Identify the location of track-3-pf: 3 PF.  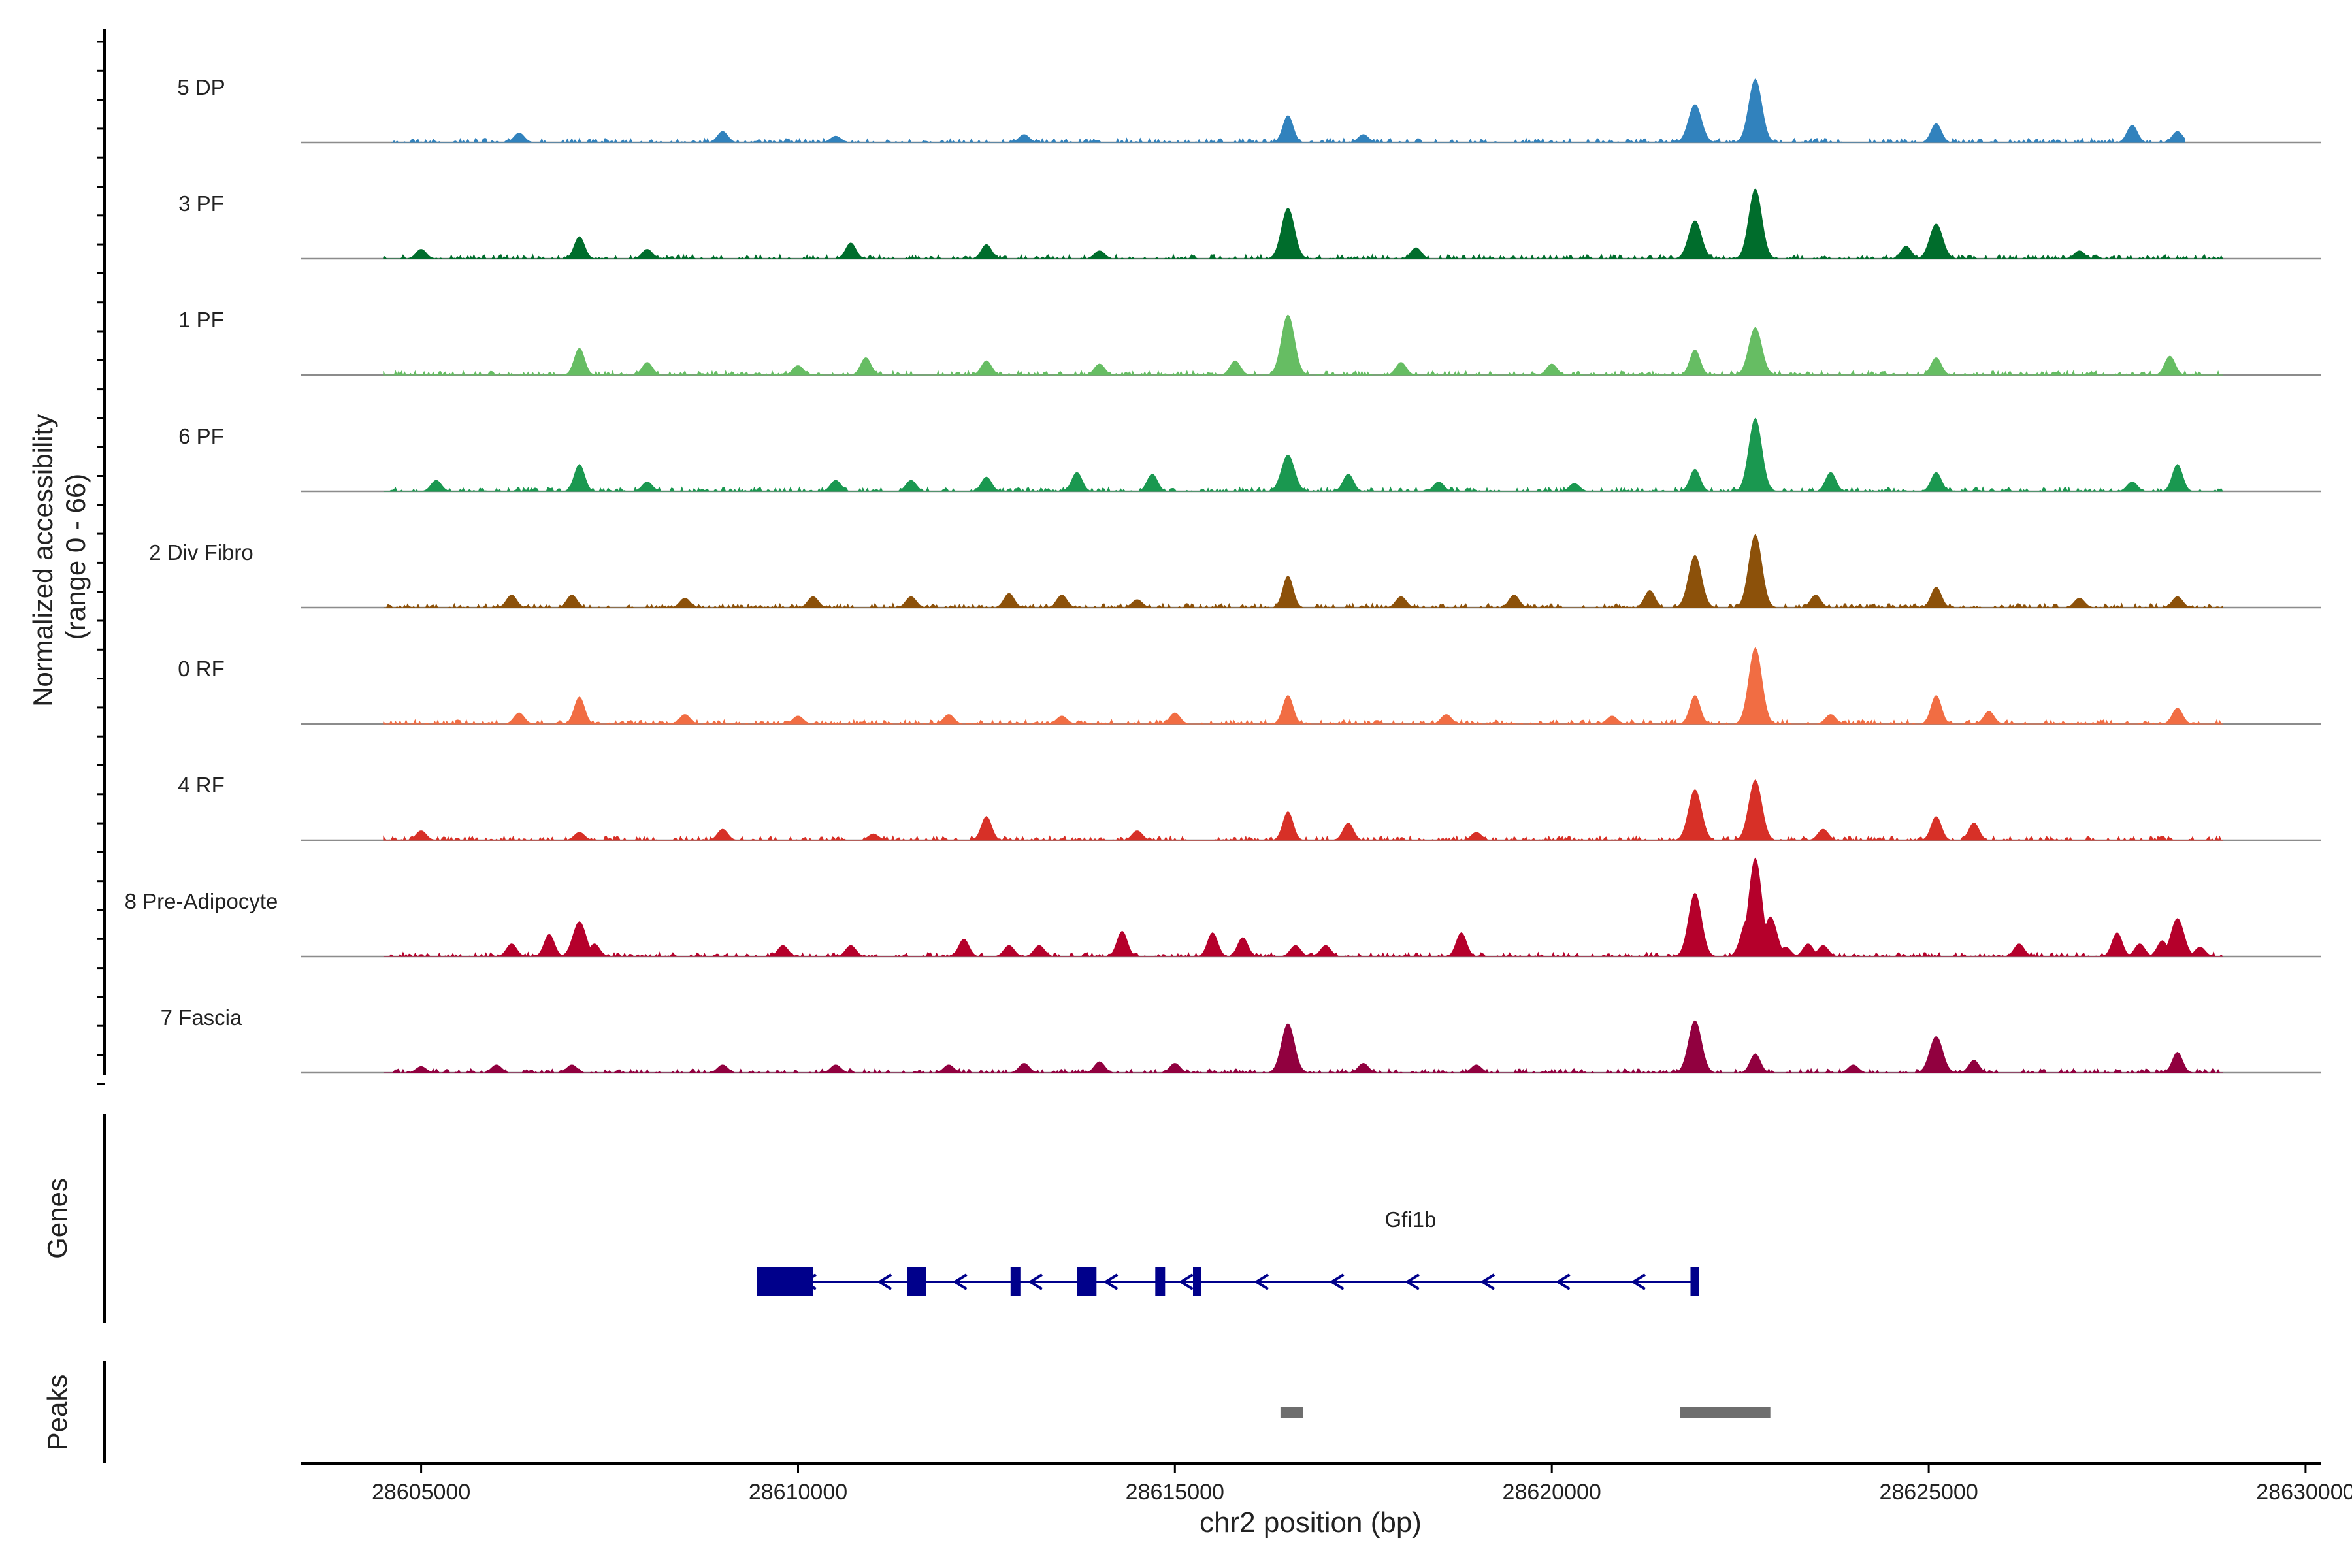
(1249, 224).